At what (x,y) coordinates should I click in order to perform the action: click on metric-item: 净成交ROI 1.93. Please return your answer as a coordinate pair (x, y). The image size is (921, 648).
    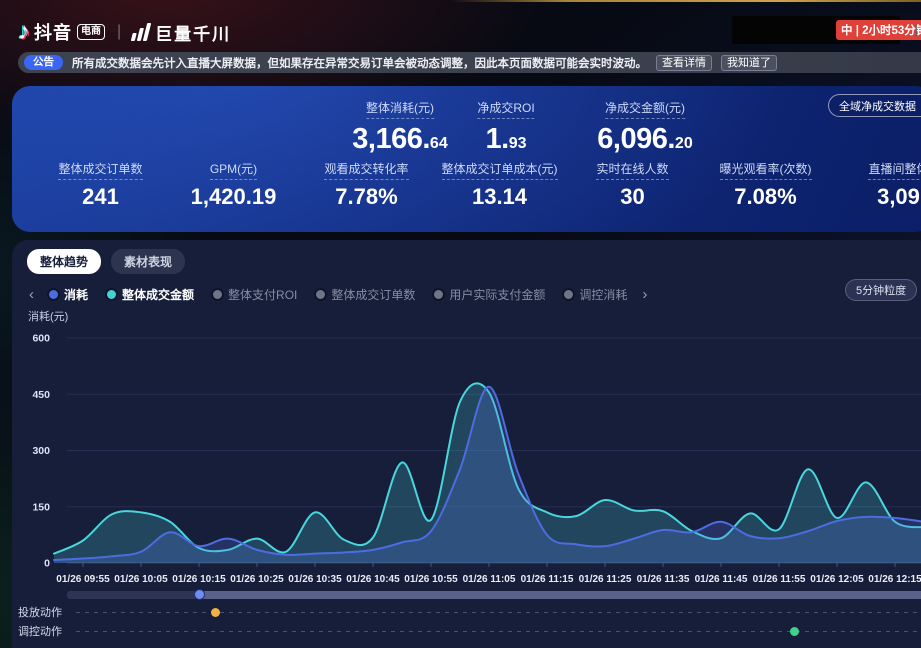
    Looking at the image, I should click on (506, 129).